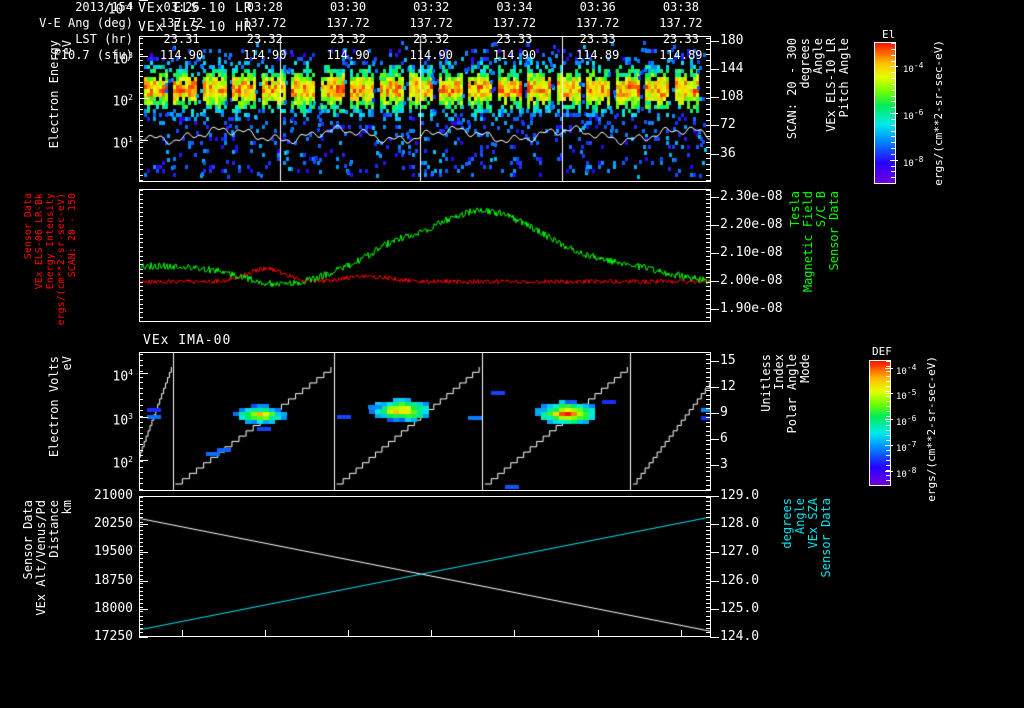  I want to click on bottom-table-cell: 114.89, so click(681, 55).